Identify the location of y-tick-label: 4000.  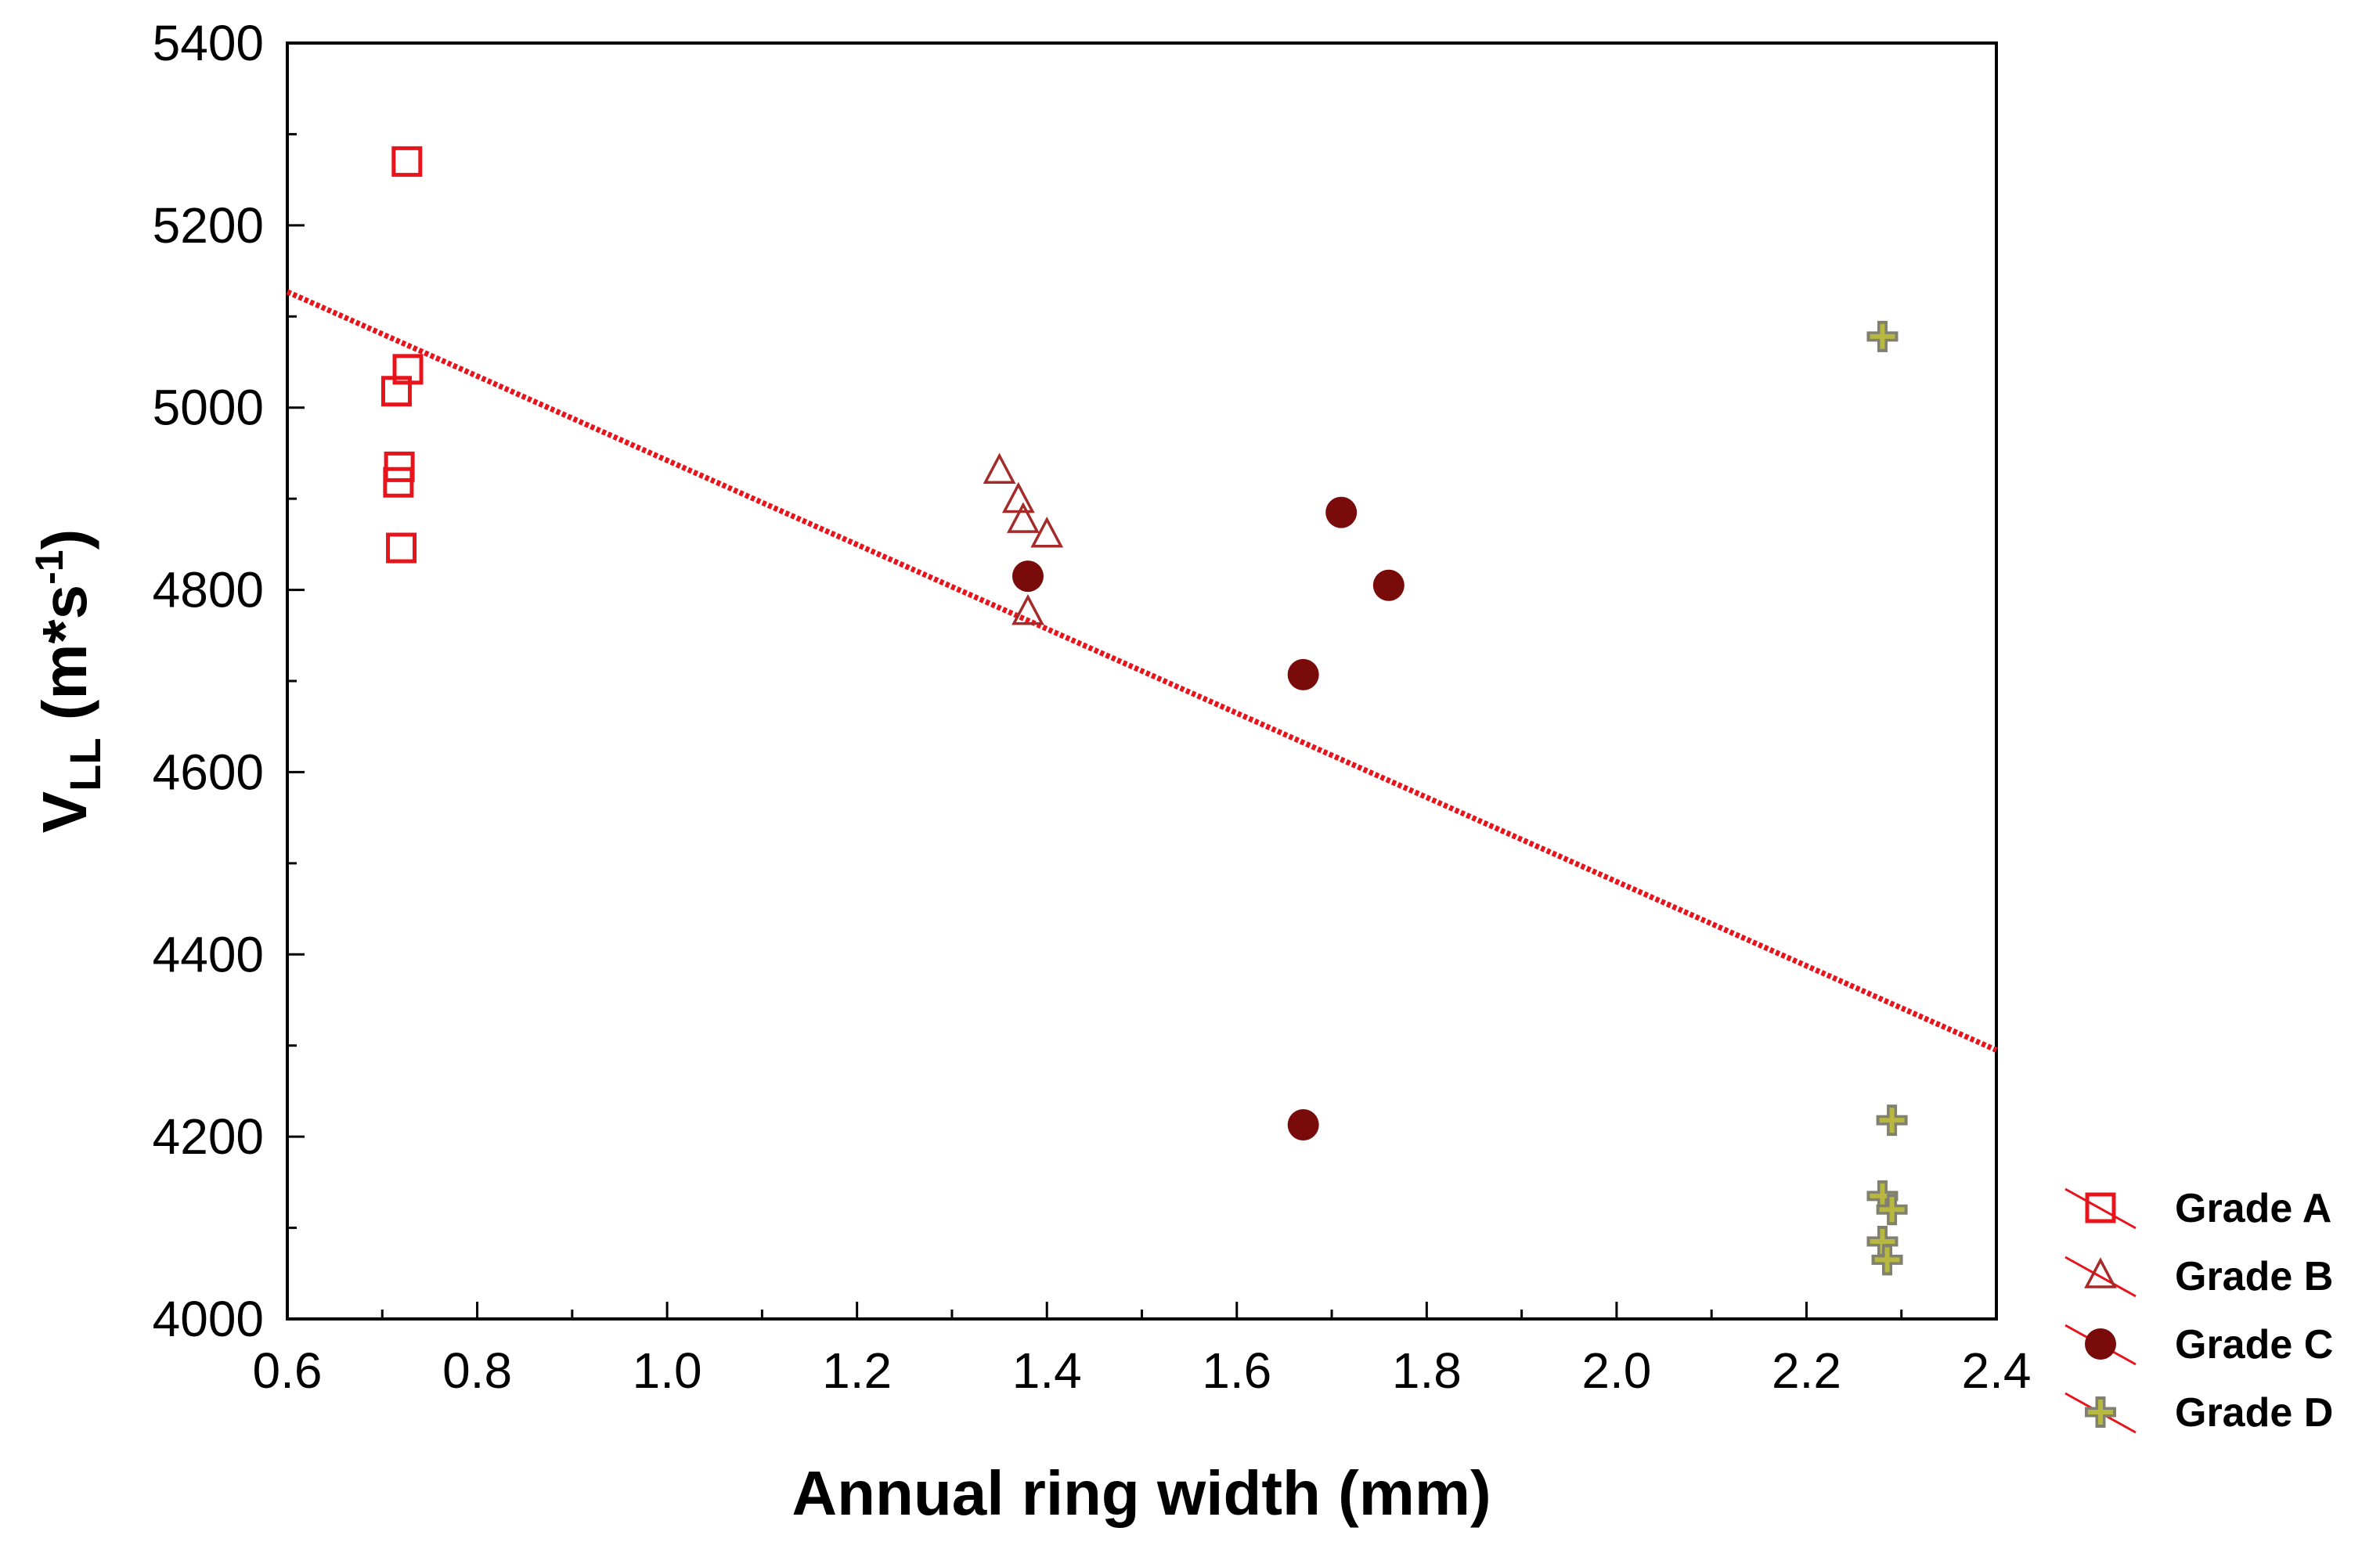
(208, 1319).